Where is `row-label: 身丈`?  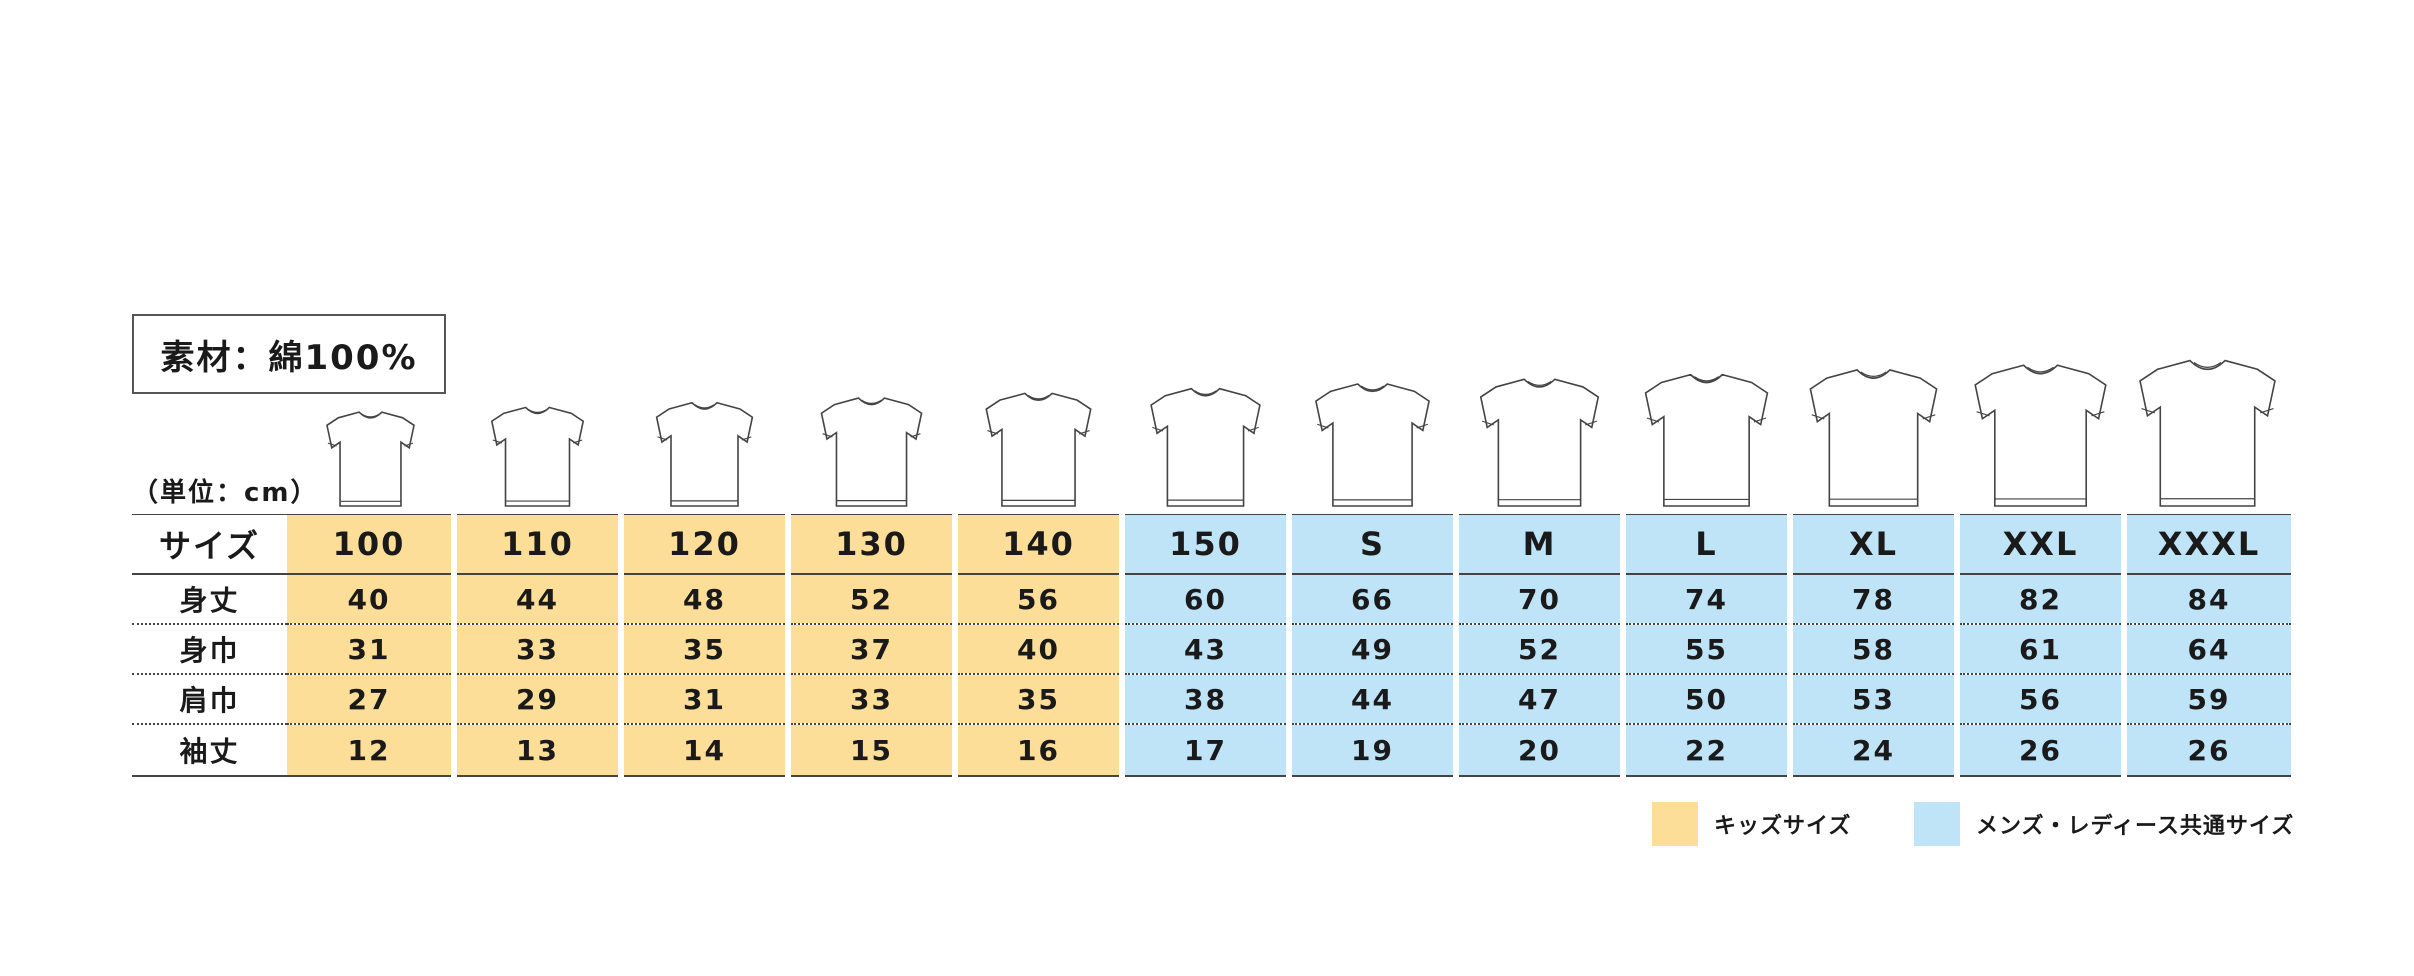
row-label: 身丈 is located at coordinates (209, 599).